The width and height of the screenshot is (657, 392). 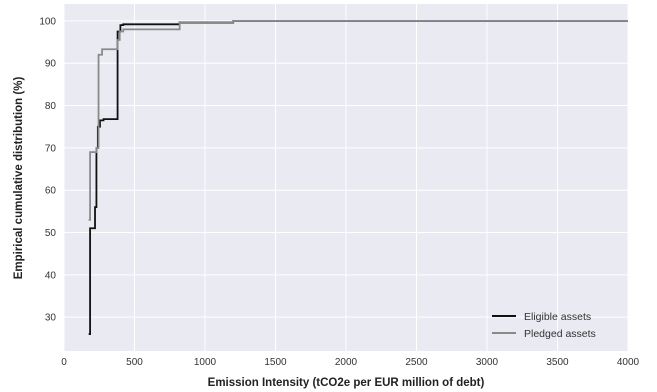 I want to click on y-tick-label: 90, so click(x=51, y=64).